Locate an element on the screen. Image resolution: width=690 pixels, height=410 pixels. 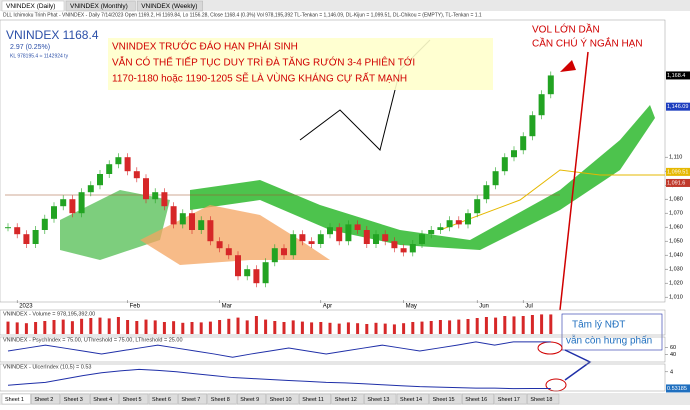
sheet-label: Sheet 14 is located at coordinates (411, 400).